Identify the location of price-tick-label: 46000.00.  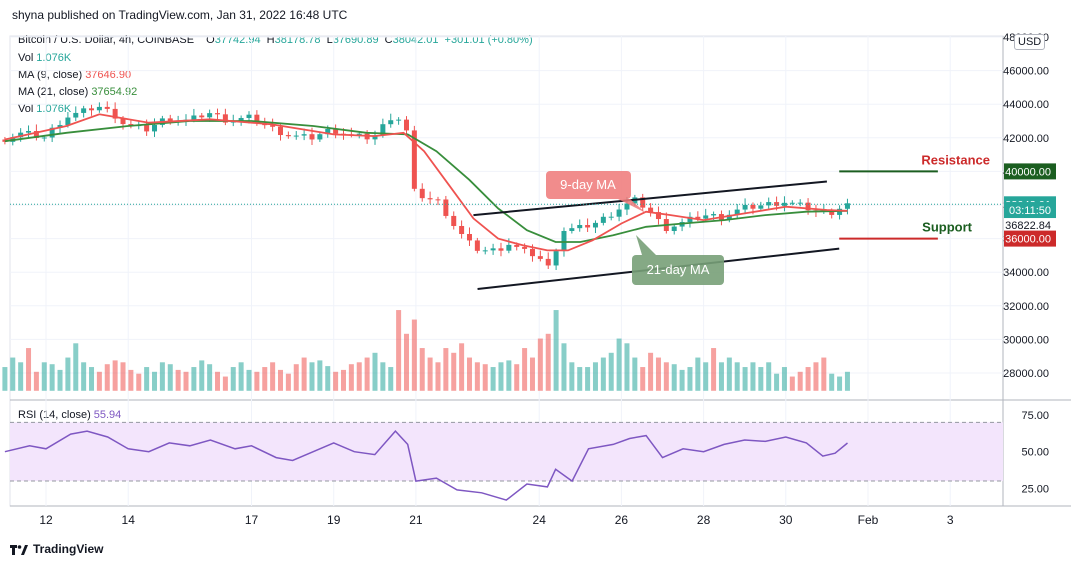
(1026, 72).